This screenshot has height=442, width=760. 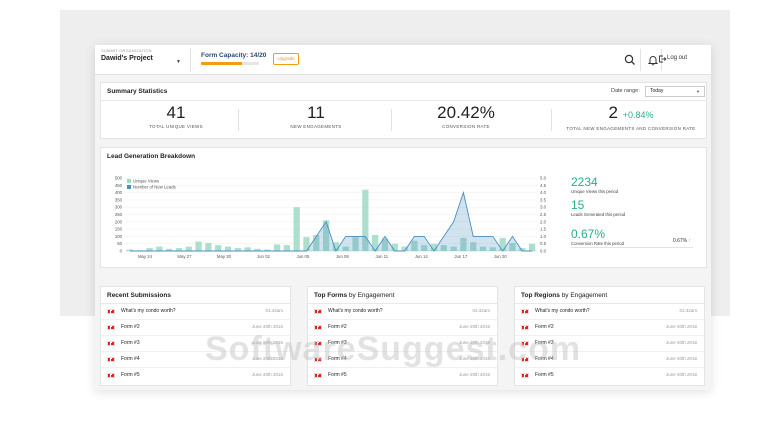 I want to click on logout-icon, so click(x=662, y=59).